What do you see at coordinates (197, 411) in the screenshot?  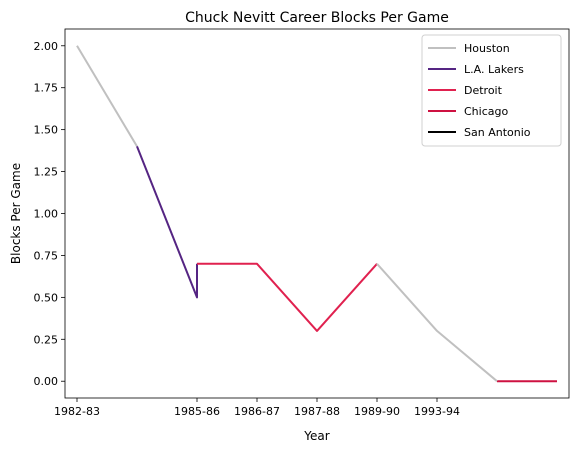 I see `x-tick-label: 1985-86` at bounding box center [197, 411].